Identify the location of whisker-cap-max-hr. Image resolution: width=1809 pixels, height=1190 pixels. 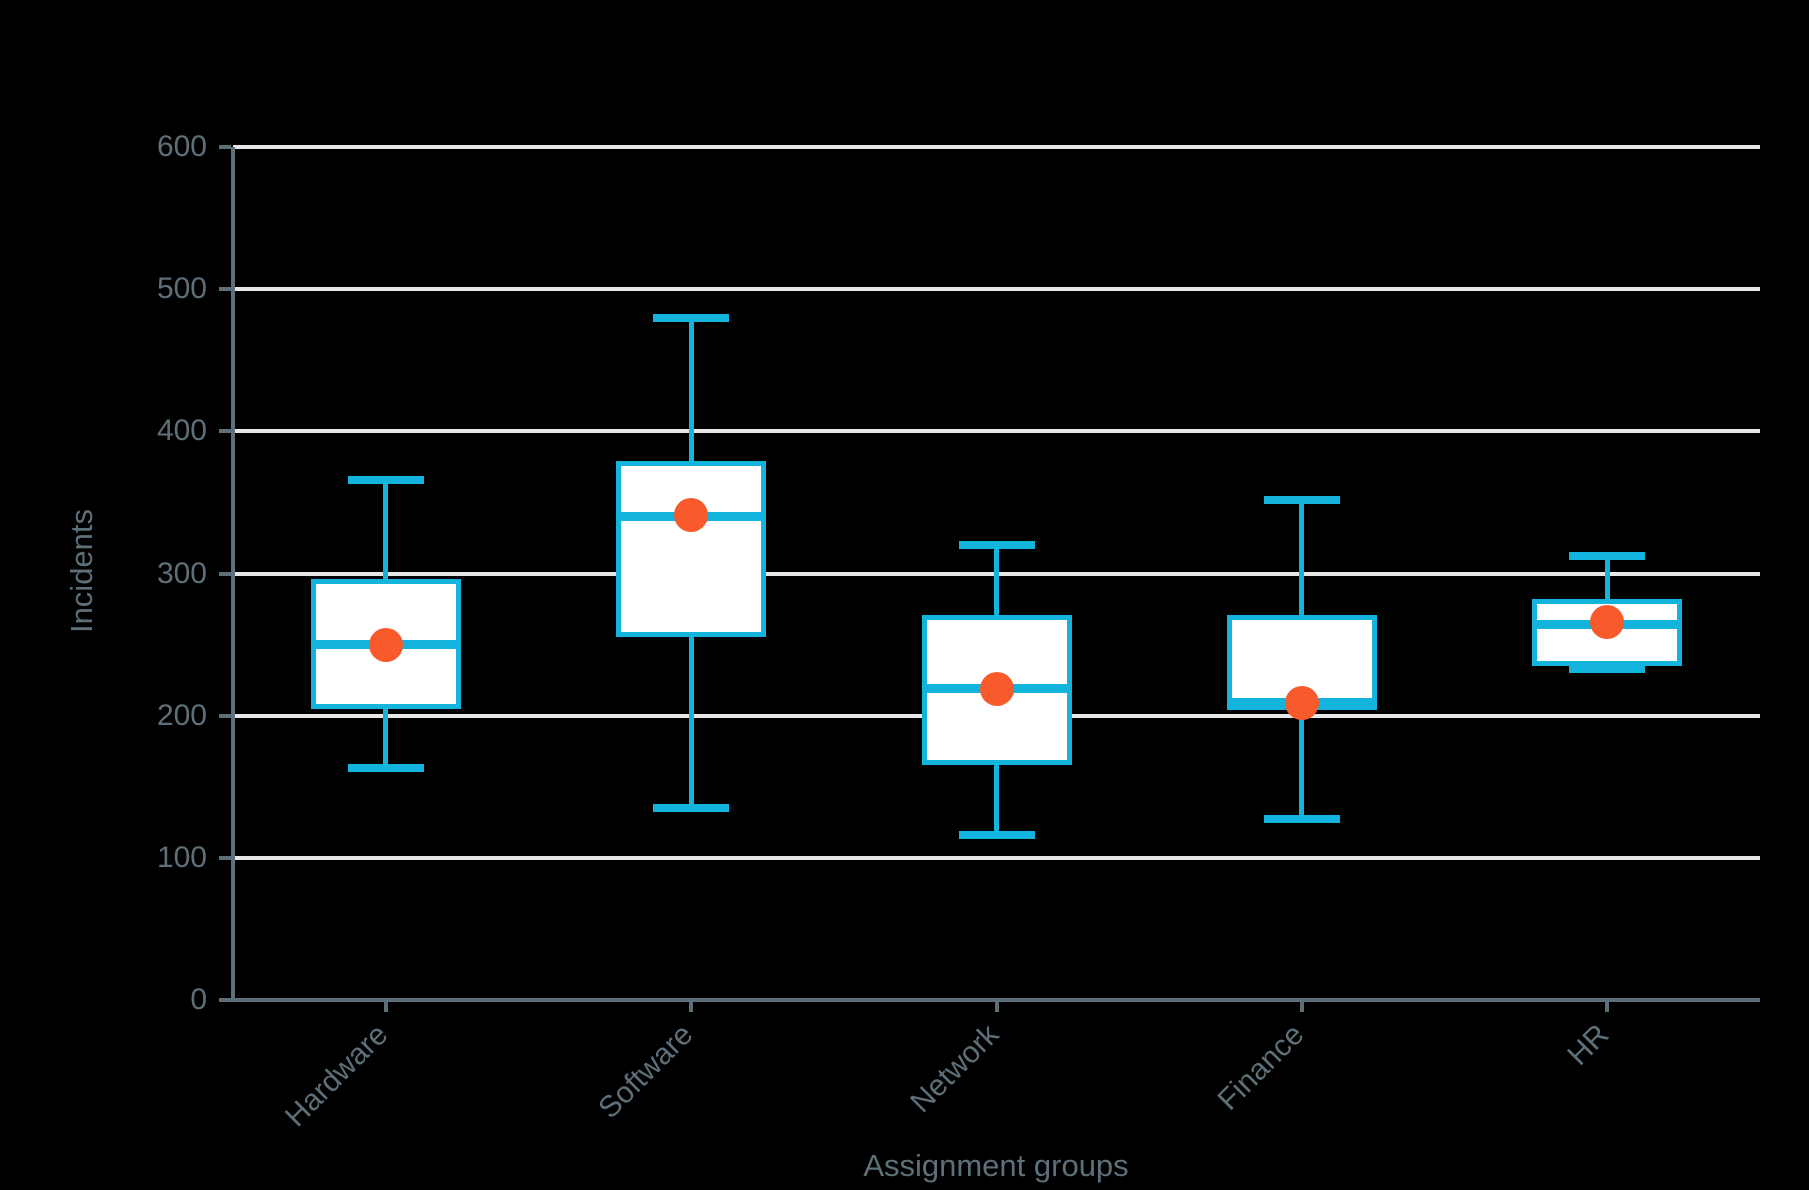
(1607, 556).